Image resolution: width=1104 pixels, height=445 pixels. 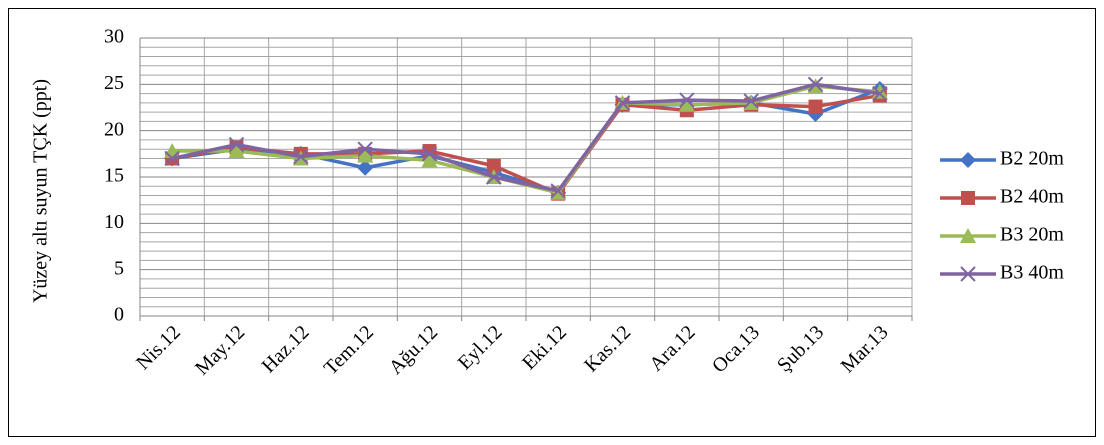 What do you see at coordinates (1032, 159) in the screenshot?
I see `legend-label: B2 20m` at bounding box center [1032, 159].